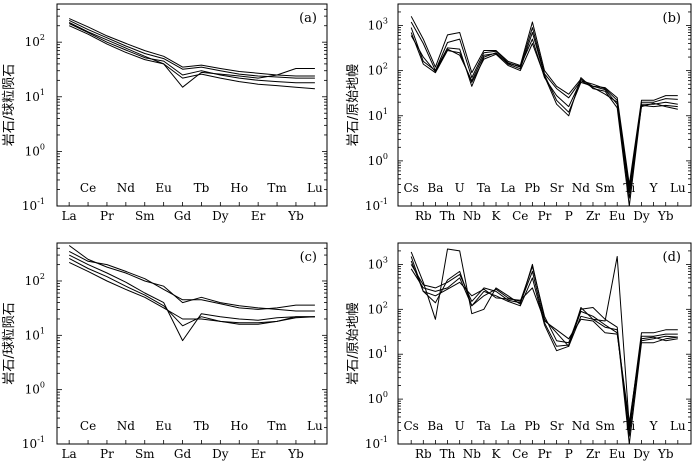  I want to click on y-axis-label: 岩石/球粒陨石, so click(9, 343).